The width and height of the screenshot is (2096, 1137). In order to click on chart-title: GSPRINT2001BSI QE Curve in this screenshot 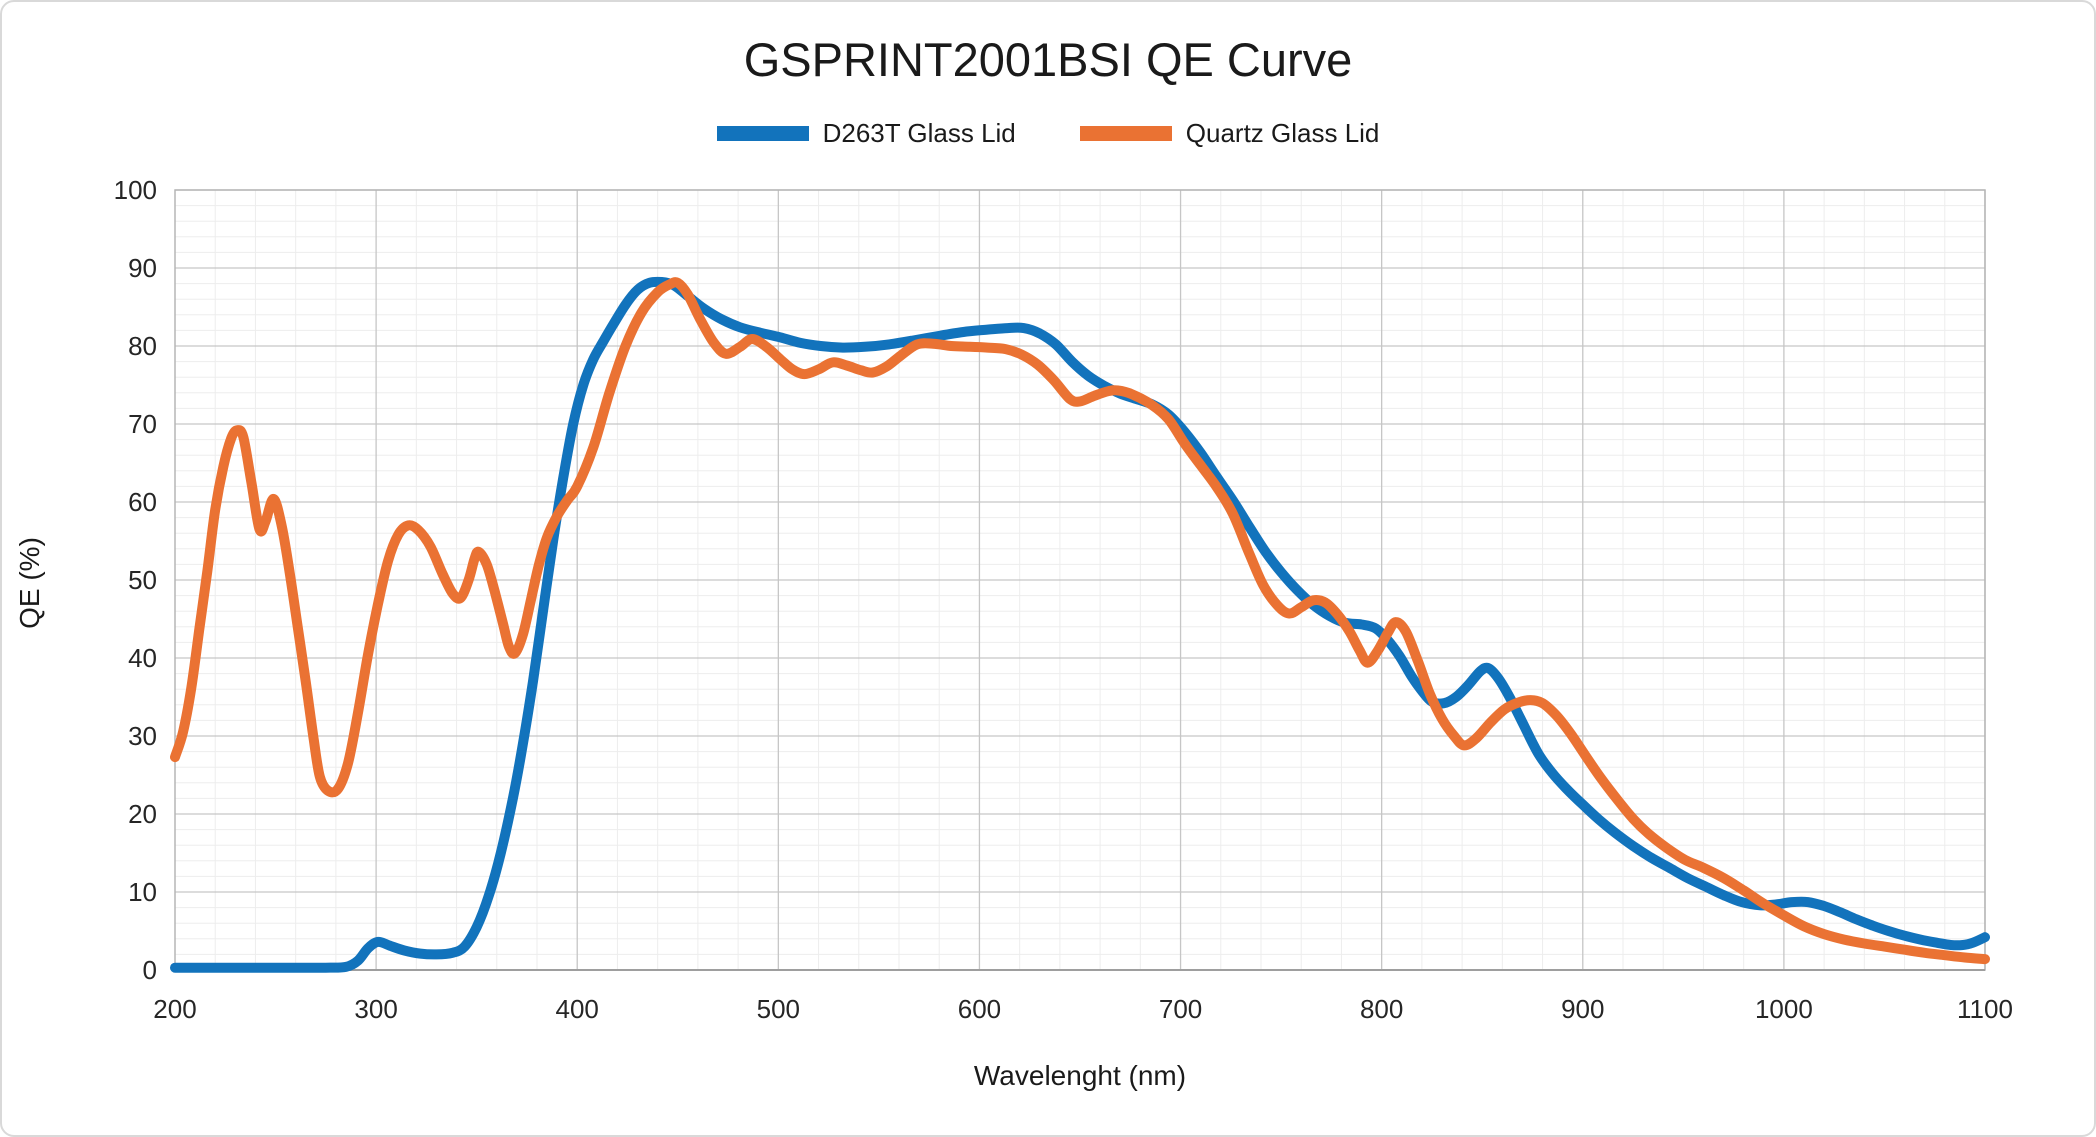, I will do `click(1048, 59)`.